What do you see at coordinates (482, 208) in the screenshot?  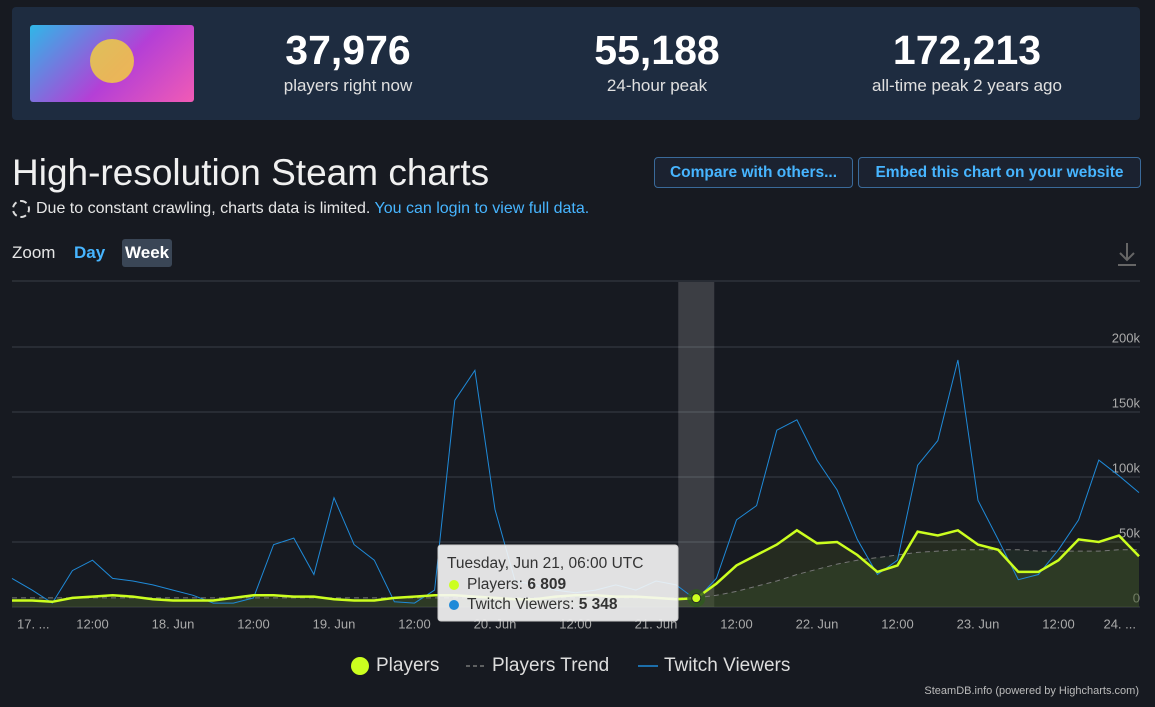 I see `login-link: You can login to view full data.` at bounding box center [482, 208].